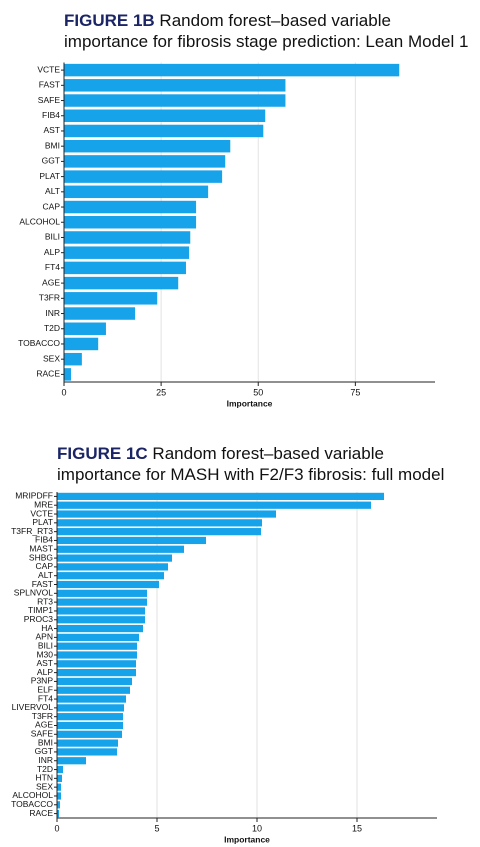 This screenshot has height=847, width=480. I want to click on x-tick-label: 5, so click(156, 828).